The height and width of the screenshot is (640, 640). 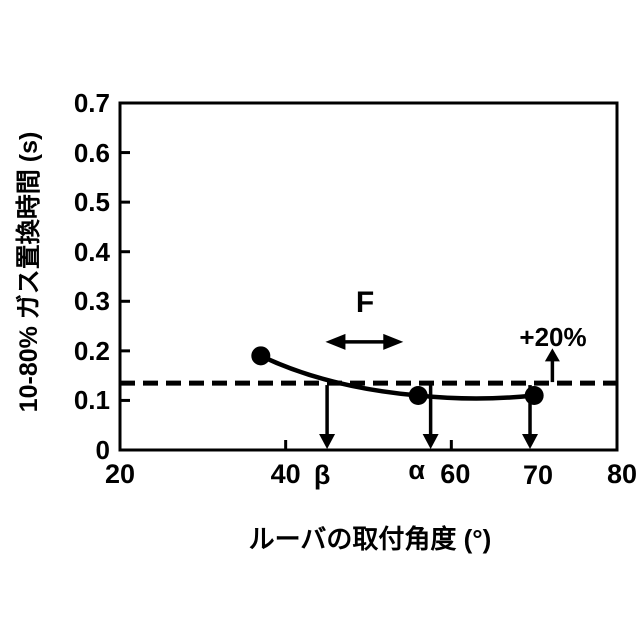 I want to click on annotation-70-label: 70, so click(x=538, y=475).